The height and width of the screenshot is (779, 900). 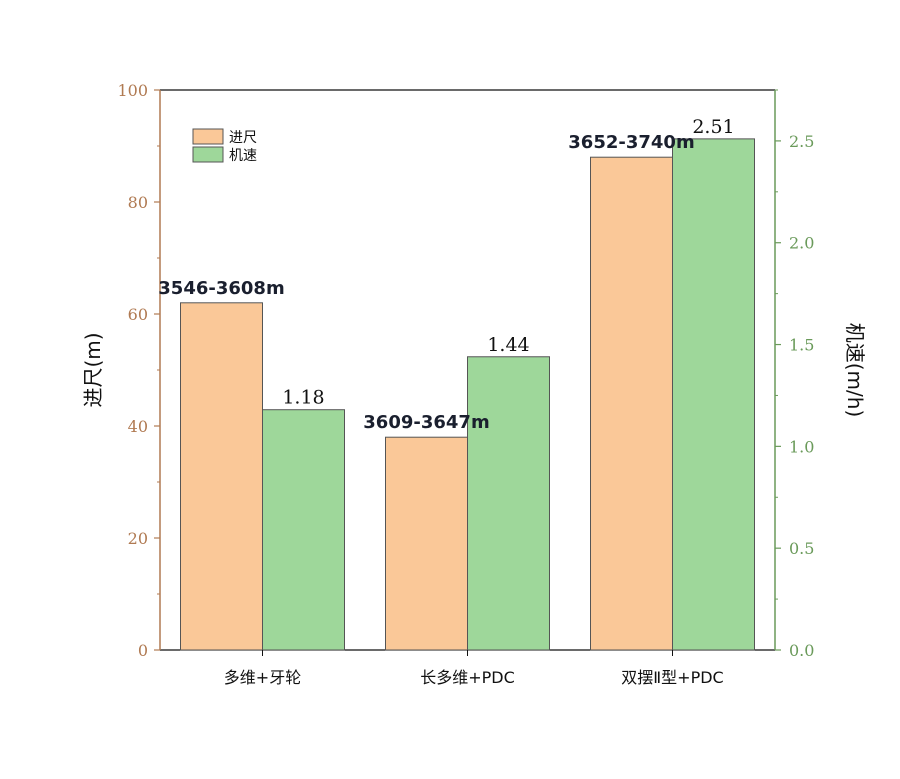 I want to click on right-axis-title: 机速(m/h), so click(x=855, y=370).